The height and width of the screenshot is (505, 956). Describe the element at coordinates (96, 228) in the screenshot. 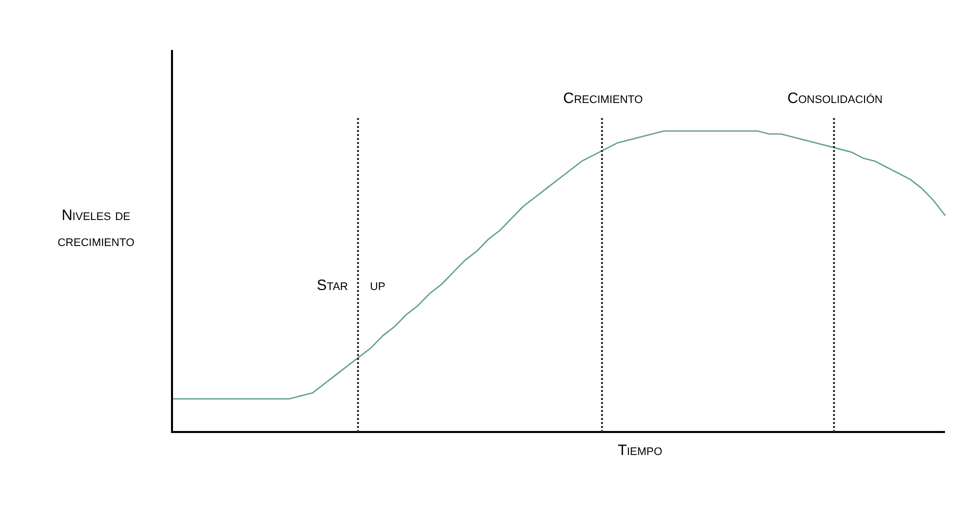

I see `y-axis-title: Niveles de crecimiento` at that location.